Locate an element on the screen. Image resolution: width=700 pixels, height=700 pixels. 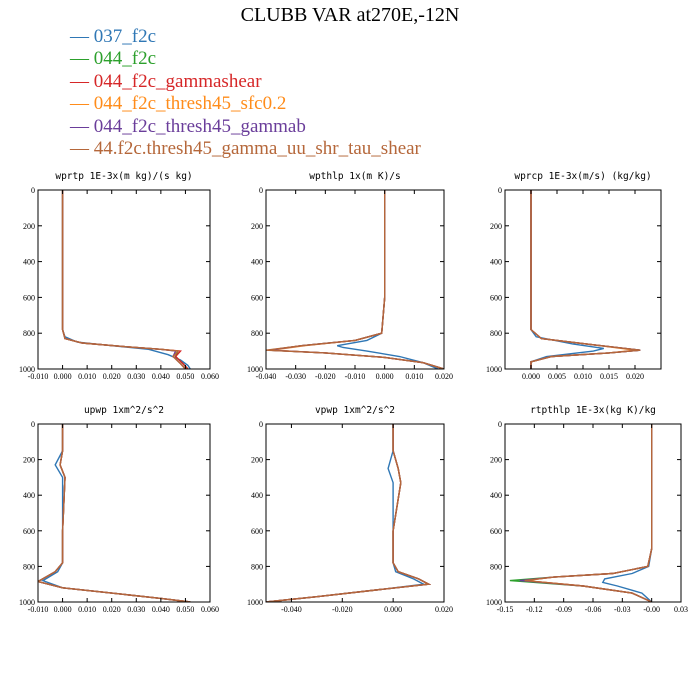
legend-item: — 044_f2c_thresh45_gammab is located at coordinates (188, 126).